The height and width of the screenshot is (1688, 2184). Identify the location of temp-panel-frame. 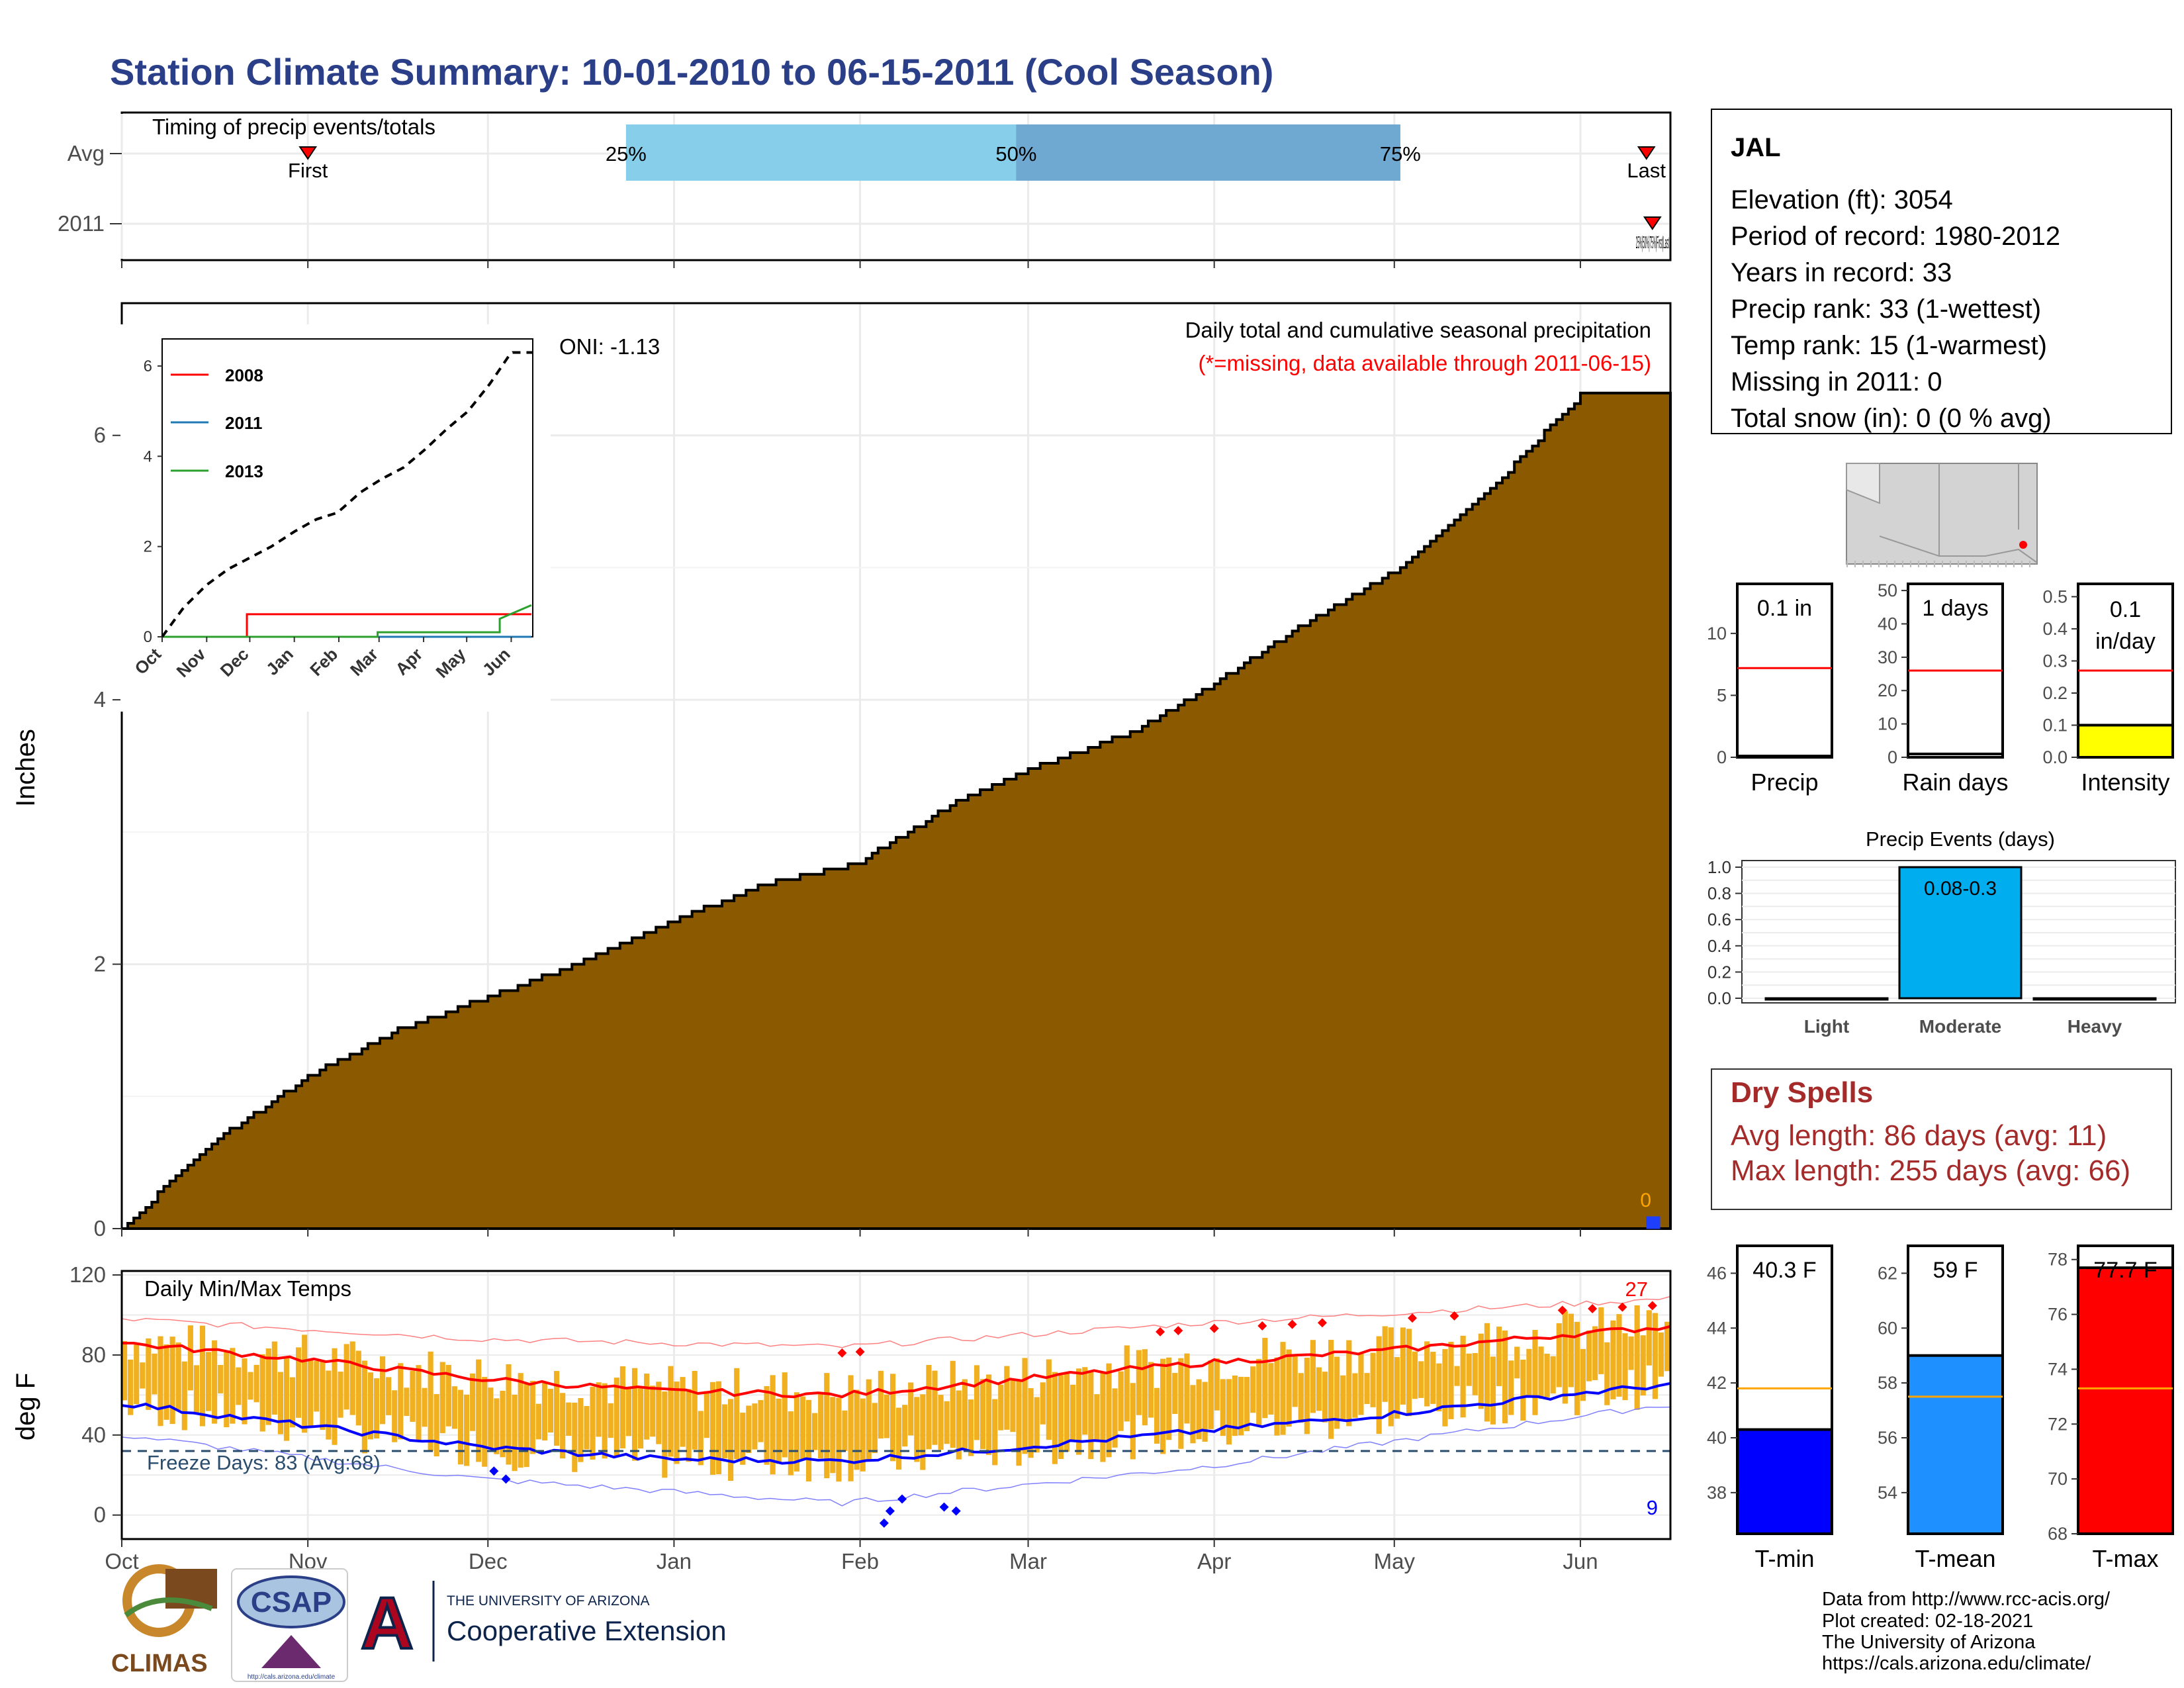
(896, 1405).